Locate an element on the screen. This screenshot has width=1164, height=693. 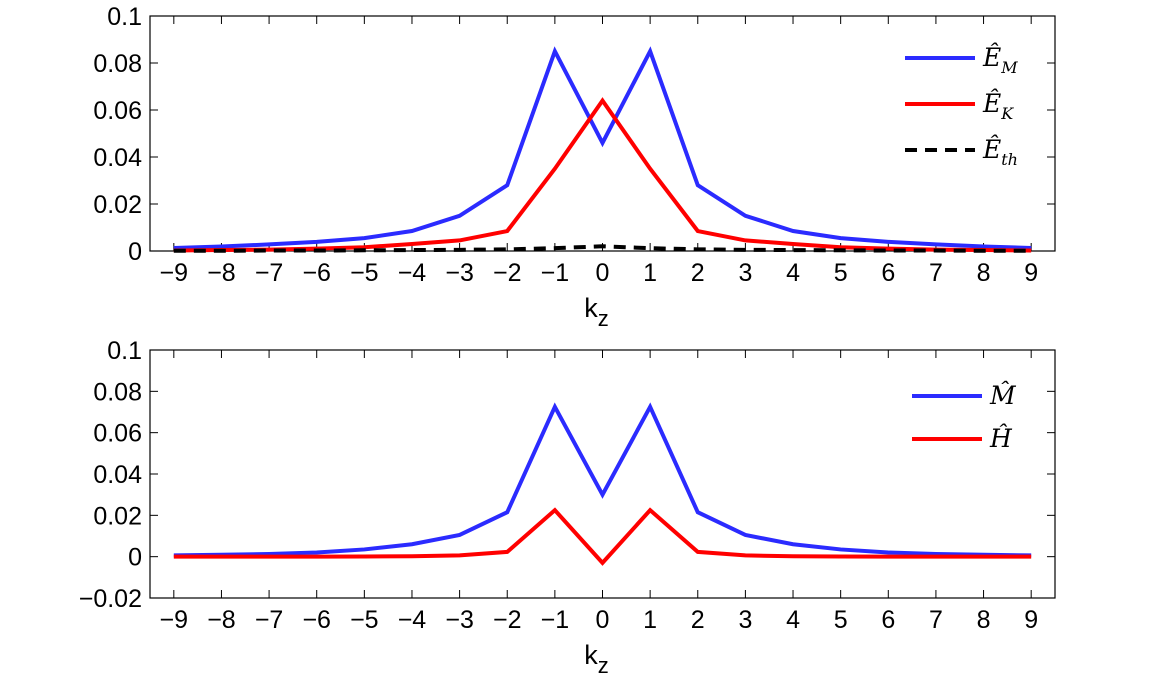
legend-label-2: Ĥ is located at coordinates (1001, 438).